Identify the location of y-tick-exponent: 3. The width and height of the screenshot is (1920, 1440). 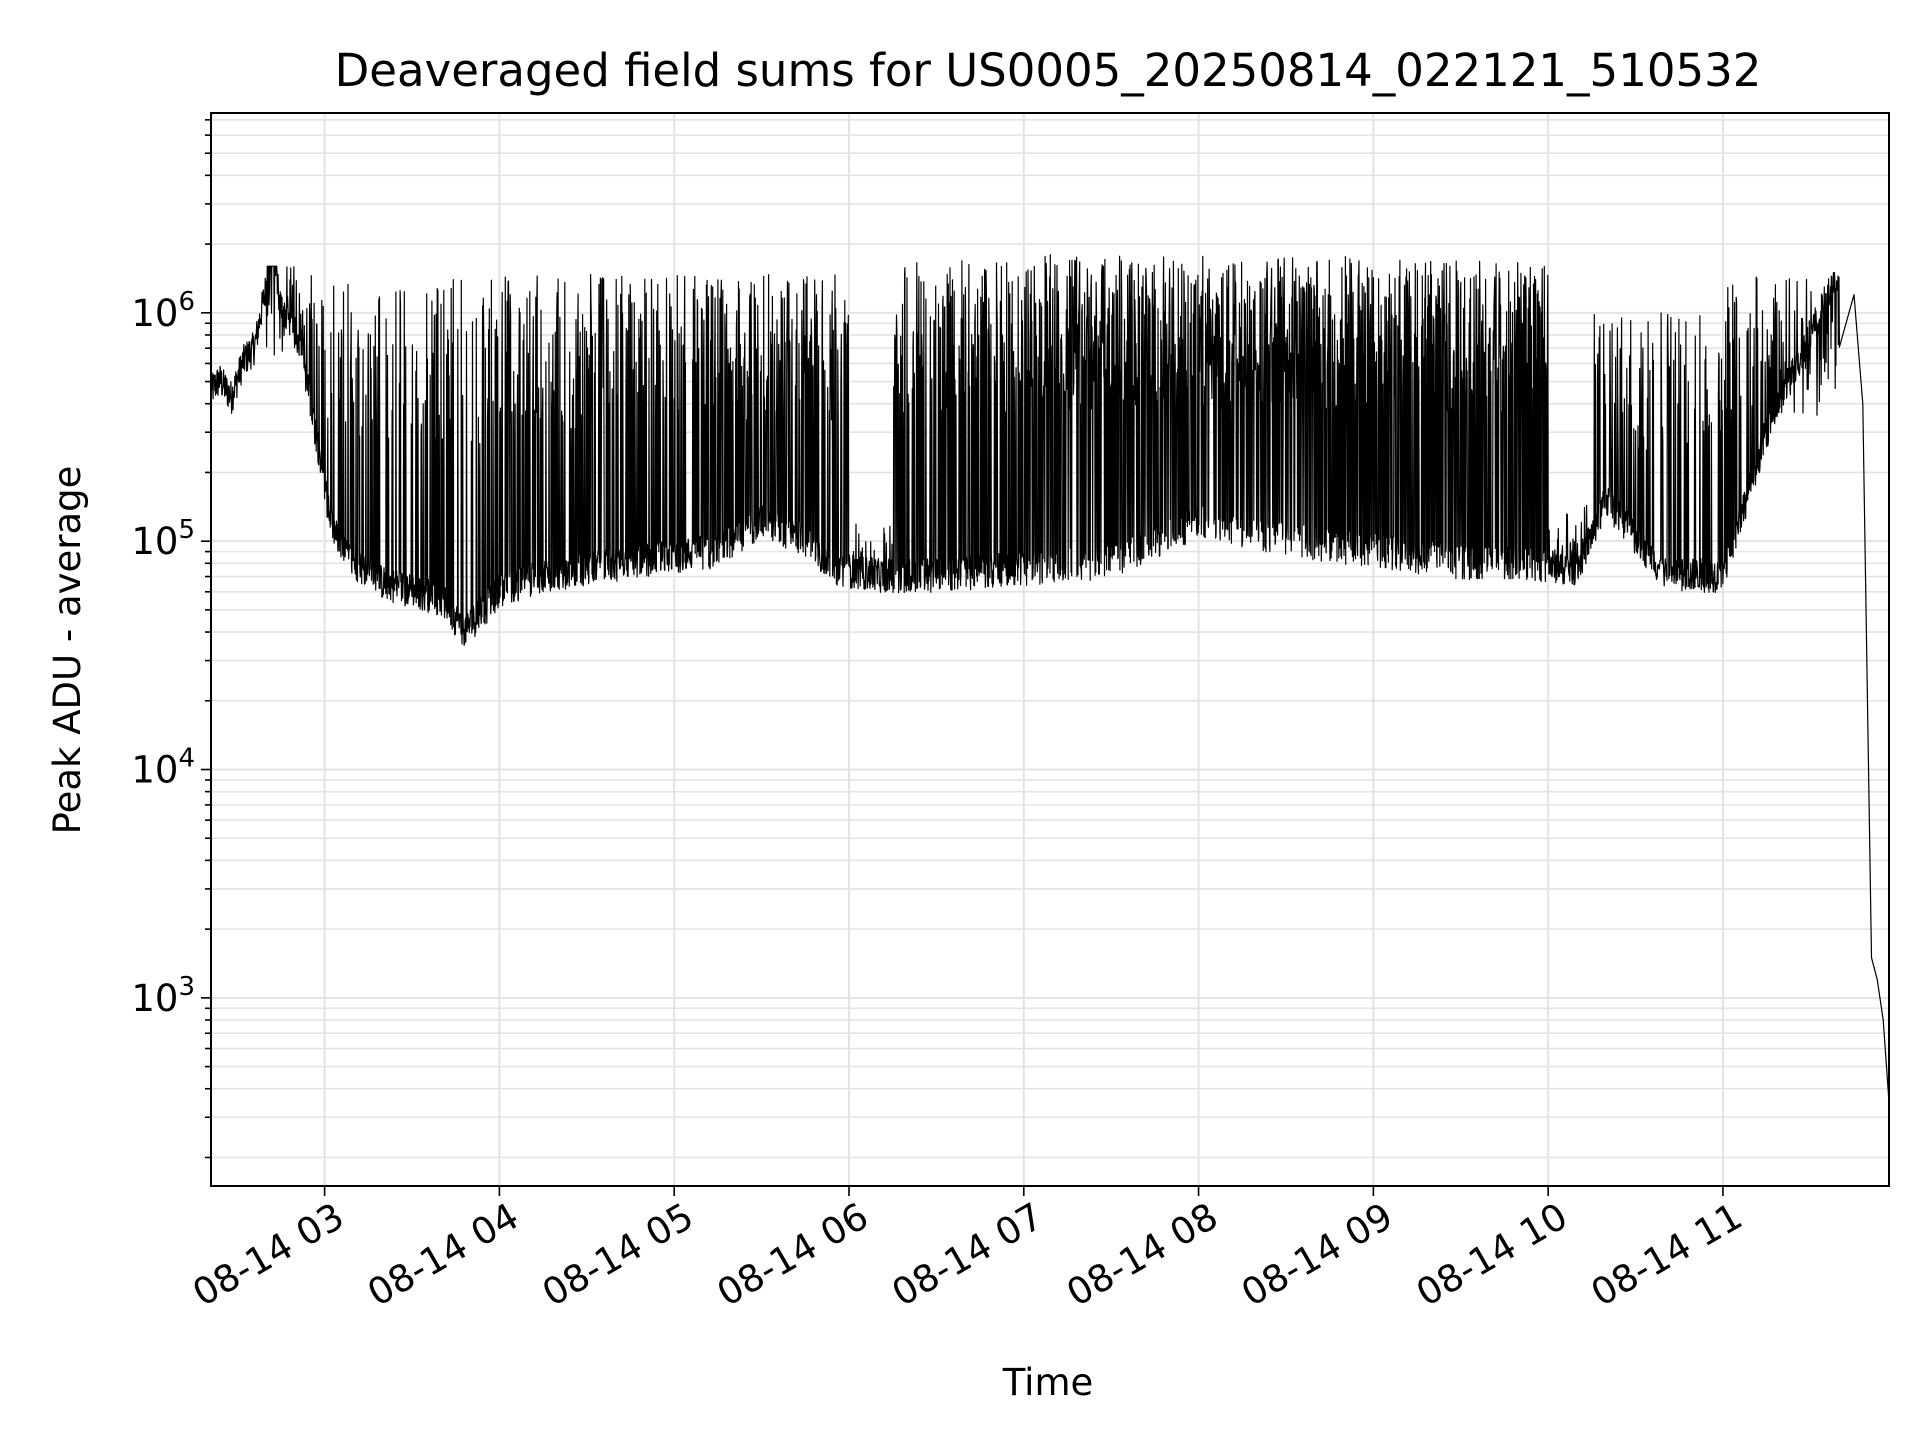
(186, 987).